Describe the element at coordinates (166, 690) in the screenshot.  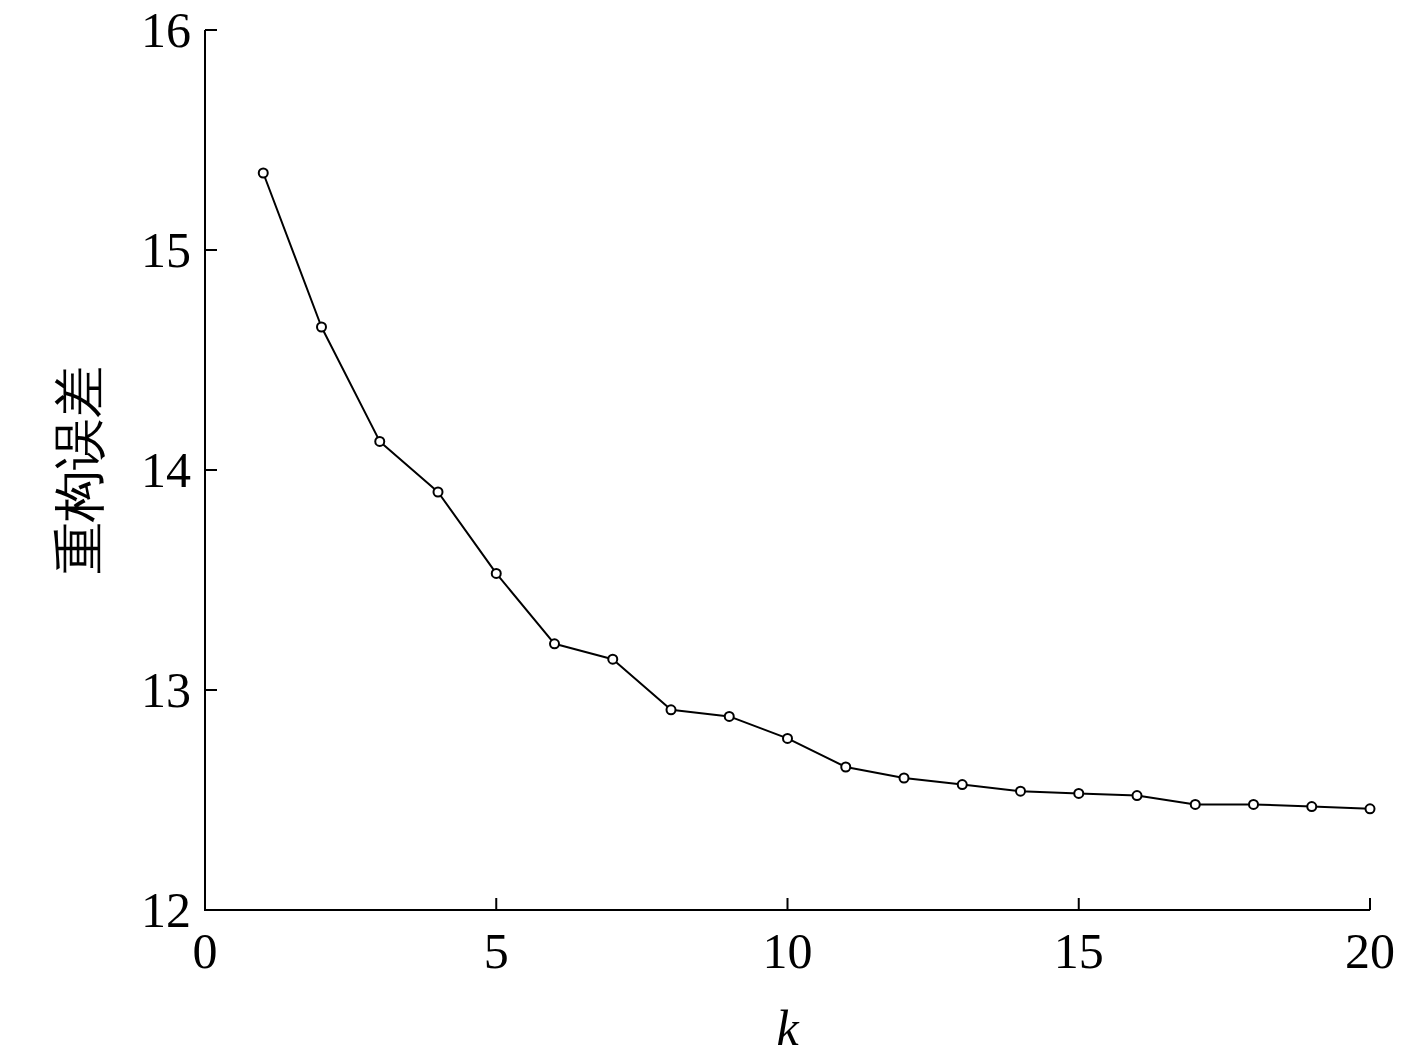
I see `y-tick-label: 13` at that location.